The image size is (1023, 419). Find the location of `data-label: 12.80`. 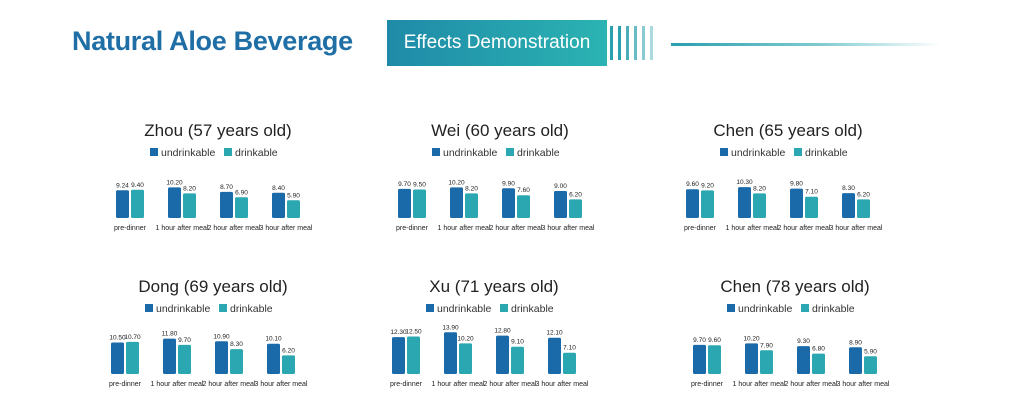

data-label: 12.80 is located at coordinates (502, 331).